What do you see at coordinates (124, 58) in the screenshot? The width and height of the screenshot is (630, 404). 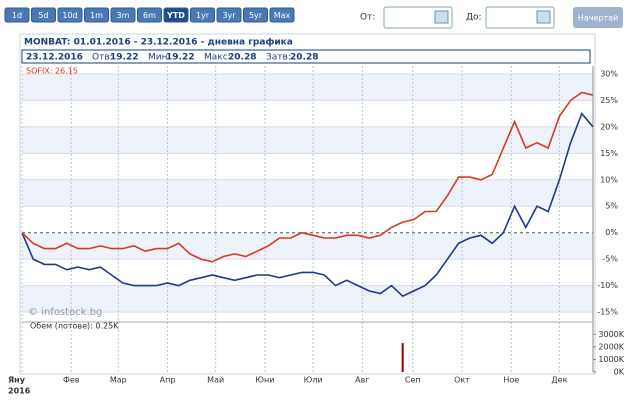 I see `info-open: 19.22` at bounding box center [124, 58].